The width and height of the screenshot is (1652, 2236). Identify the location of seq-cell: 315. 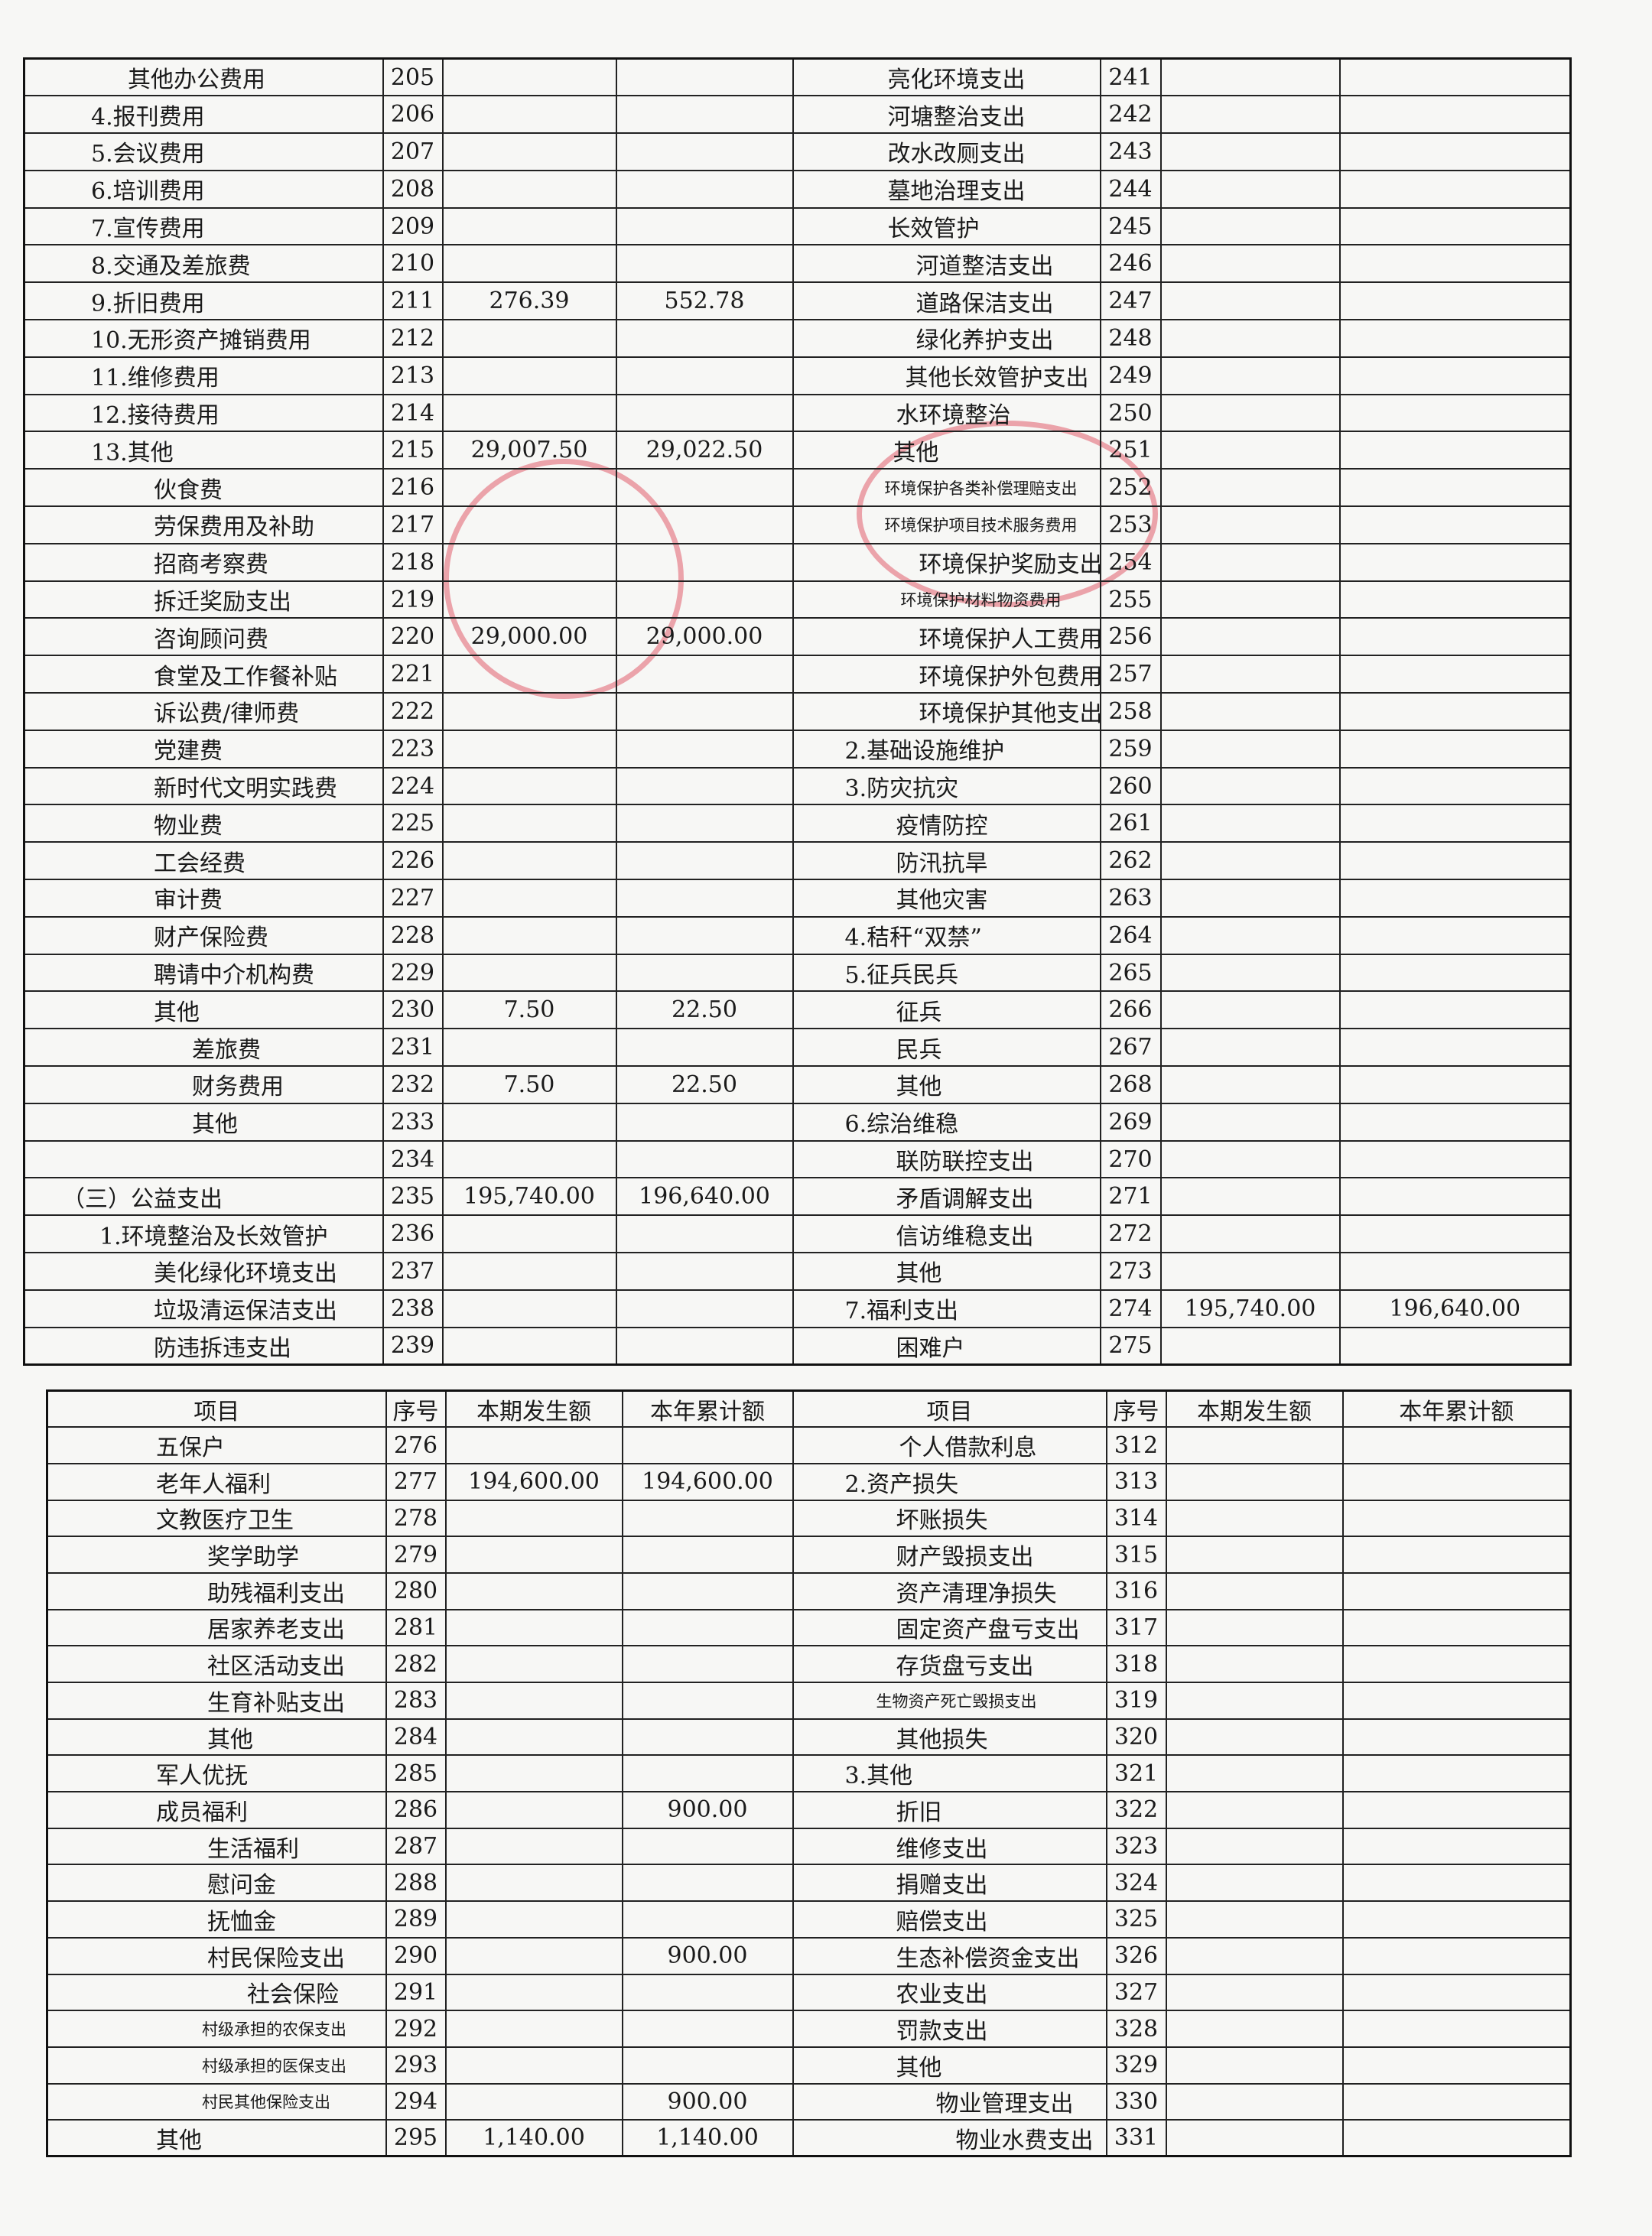
(1136, 1555).